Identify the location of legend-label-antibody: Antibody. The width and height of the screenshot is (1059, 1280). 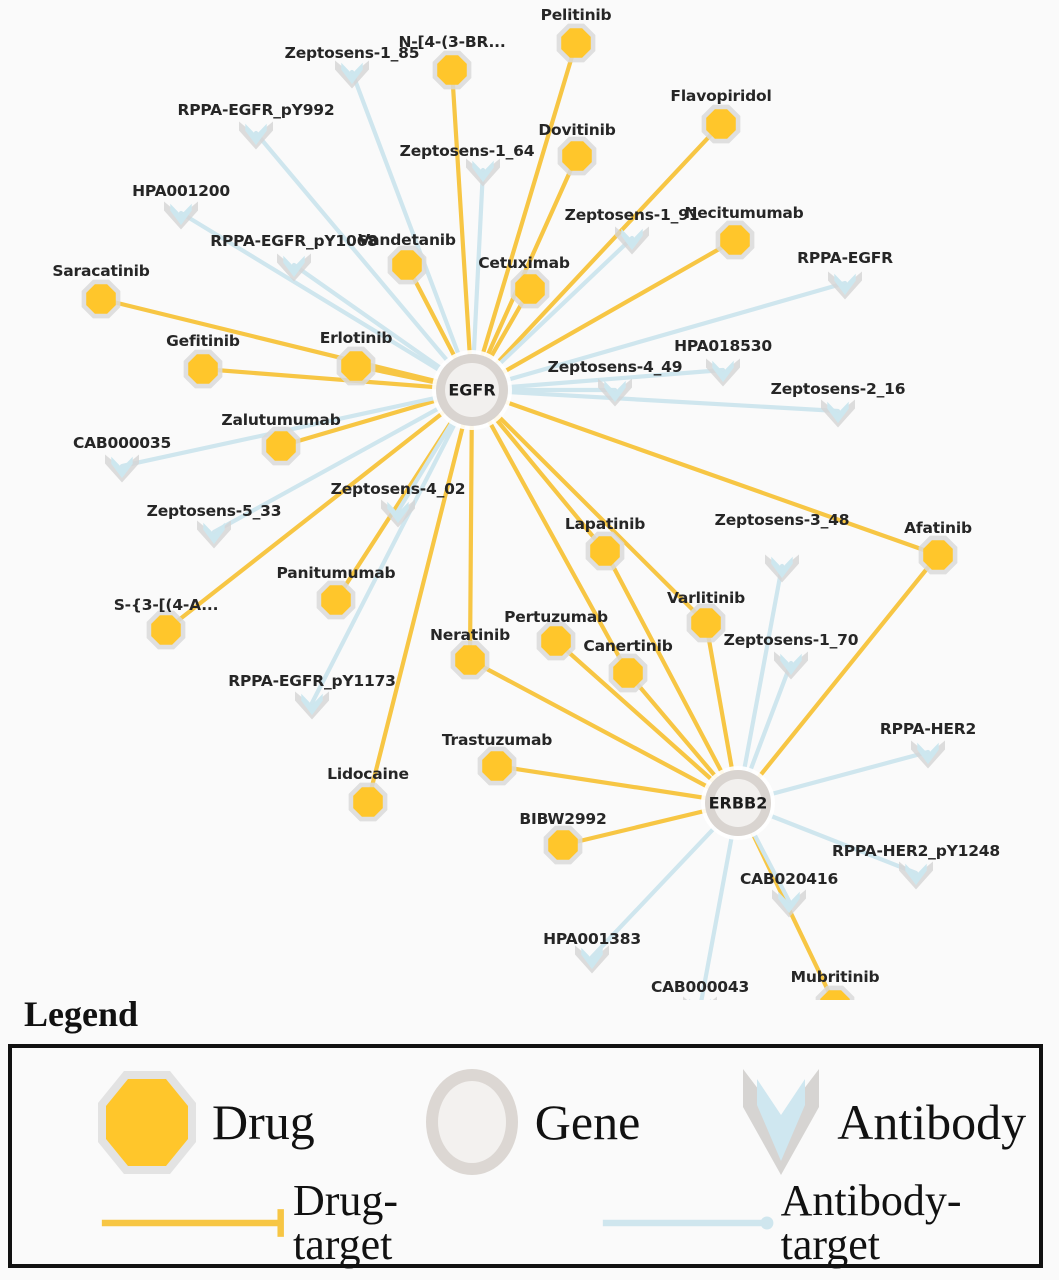
(932, 1122).